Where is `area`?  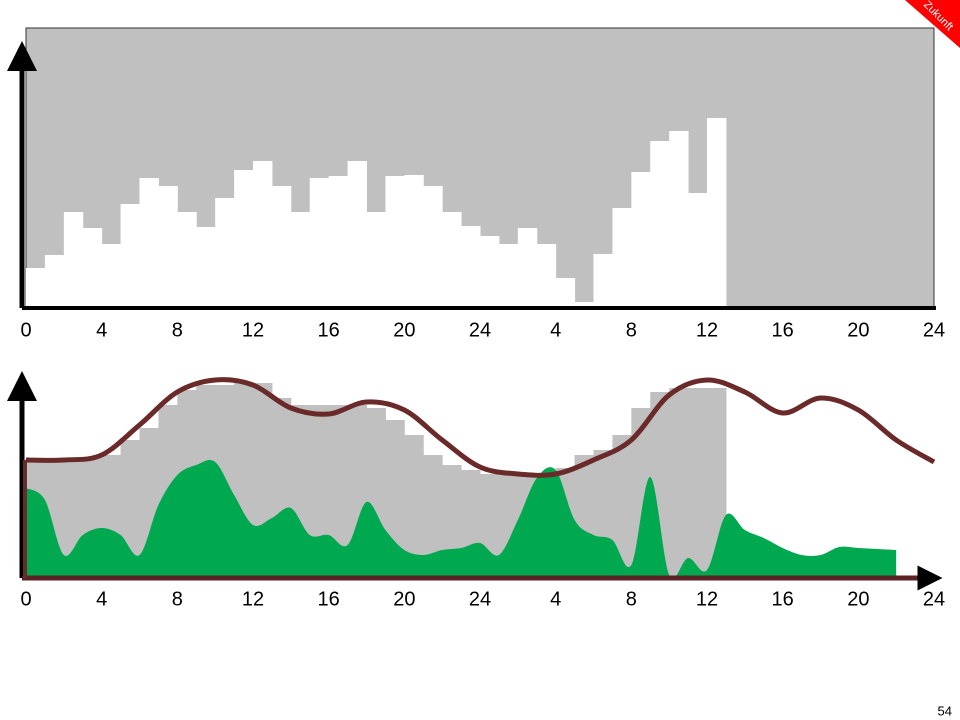
area is located at coordinates (461, 519).